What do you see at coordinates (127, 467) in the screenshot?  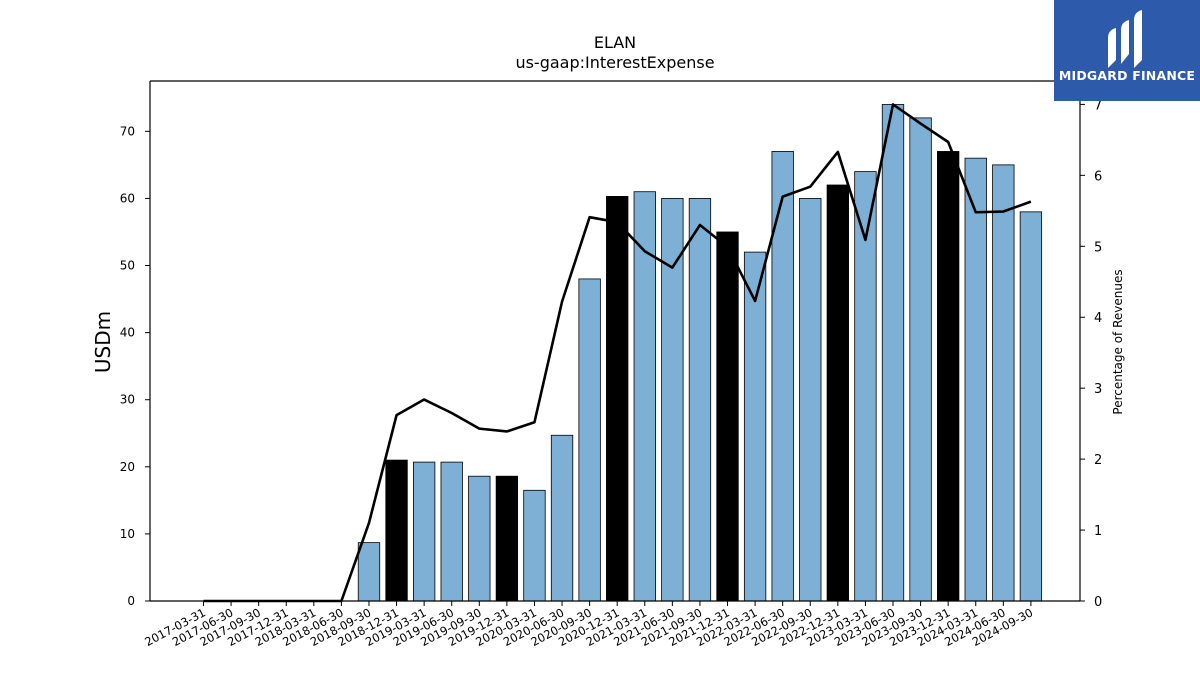 I see `y-tick-label: 20` at bounding box center [127, 467].